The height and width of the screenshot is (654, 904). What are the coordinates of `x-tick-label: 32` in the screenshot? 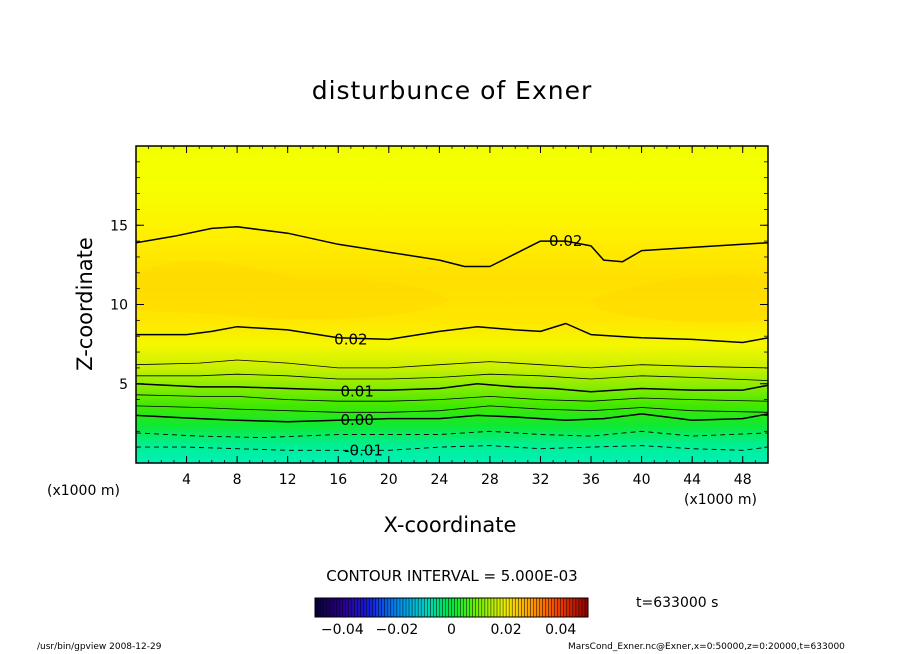 It's located at (541, 480).